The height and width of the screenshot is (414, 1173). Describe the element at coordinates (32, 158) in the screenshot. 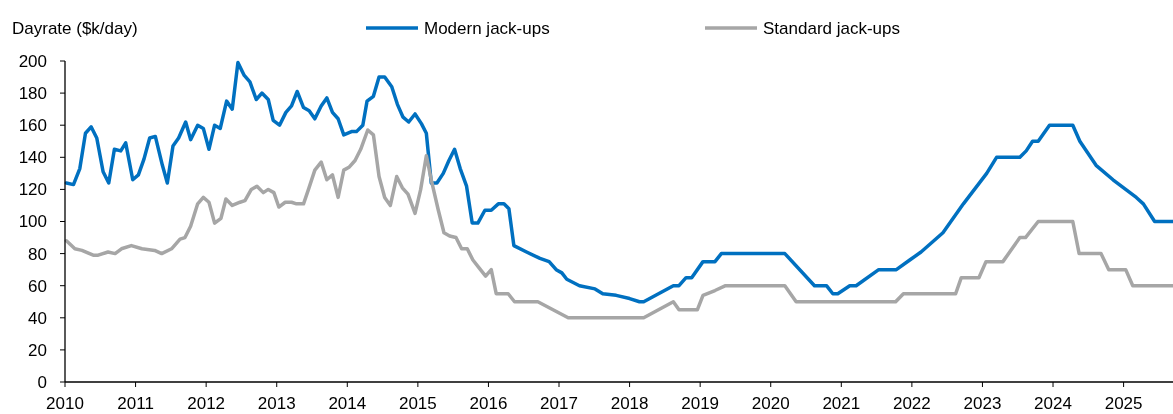

I see `y-tick-label: 140` at that location.